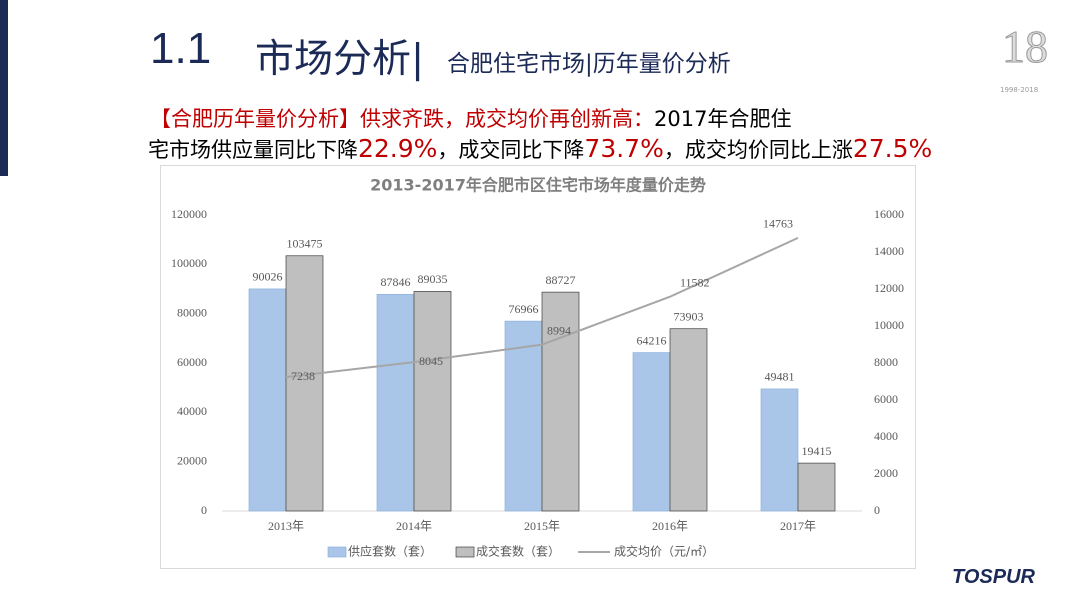  What do you see at coordinates (253, 150) in the screenshot?
I see `headline-text: 宅市场供应量同比下降` at bounding box center [253, 150].